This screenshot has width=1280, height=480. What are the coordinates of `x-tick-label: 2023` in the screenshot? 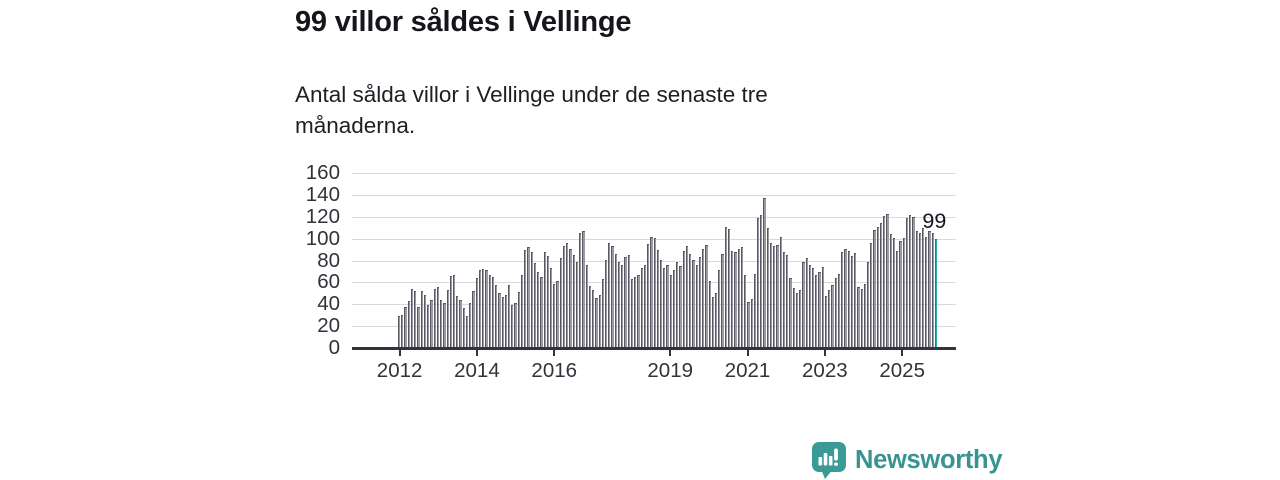 It's located at (825, 370).